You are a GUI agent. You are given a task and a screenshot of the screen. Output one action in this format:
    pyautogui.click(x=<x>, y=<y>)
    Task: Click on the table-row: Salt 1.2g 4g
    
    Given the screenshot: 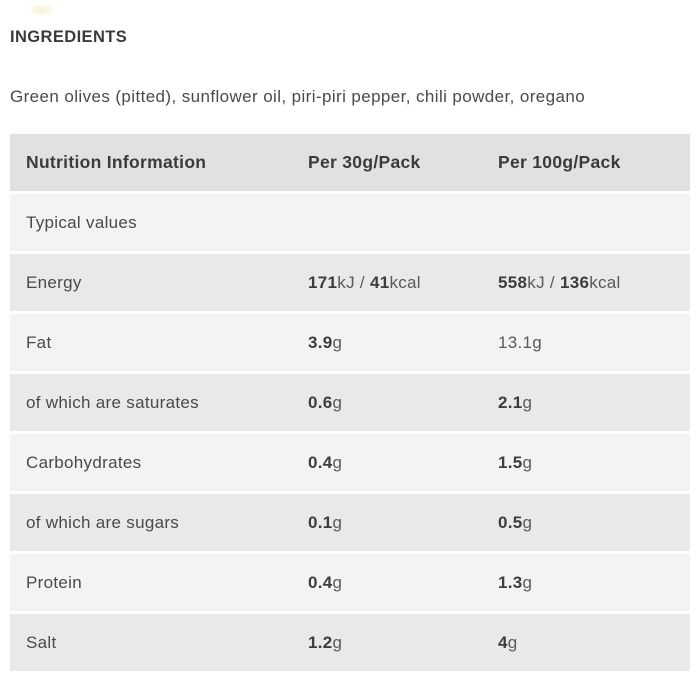 What is the action you would take?
    pyautogui.click(x=350, y=643)
    